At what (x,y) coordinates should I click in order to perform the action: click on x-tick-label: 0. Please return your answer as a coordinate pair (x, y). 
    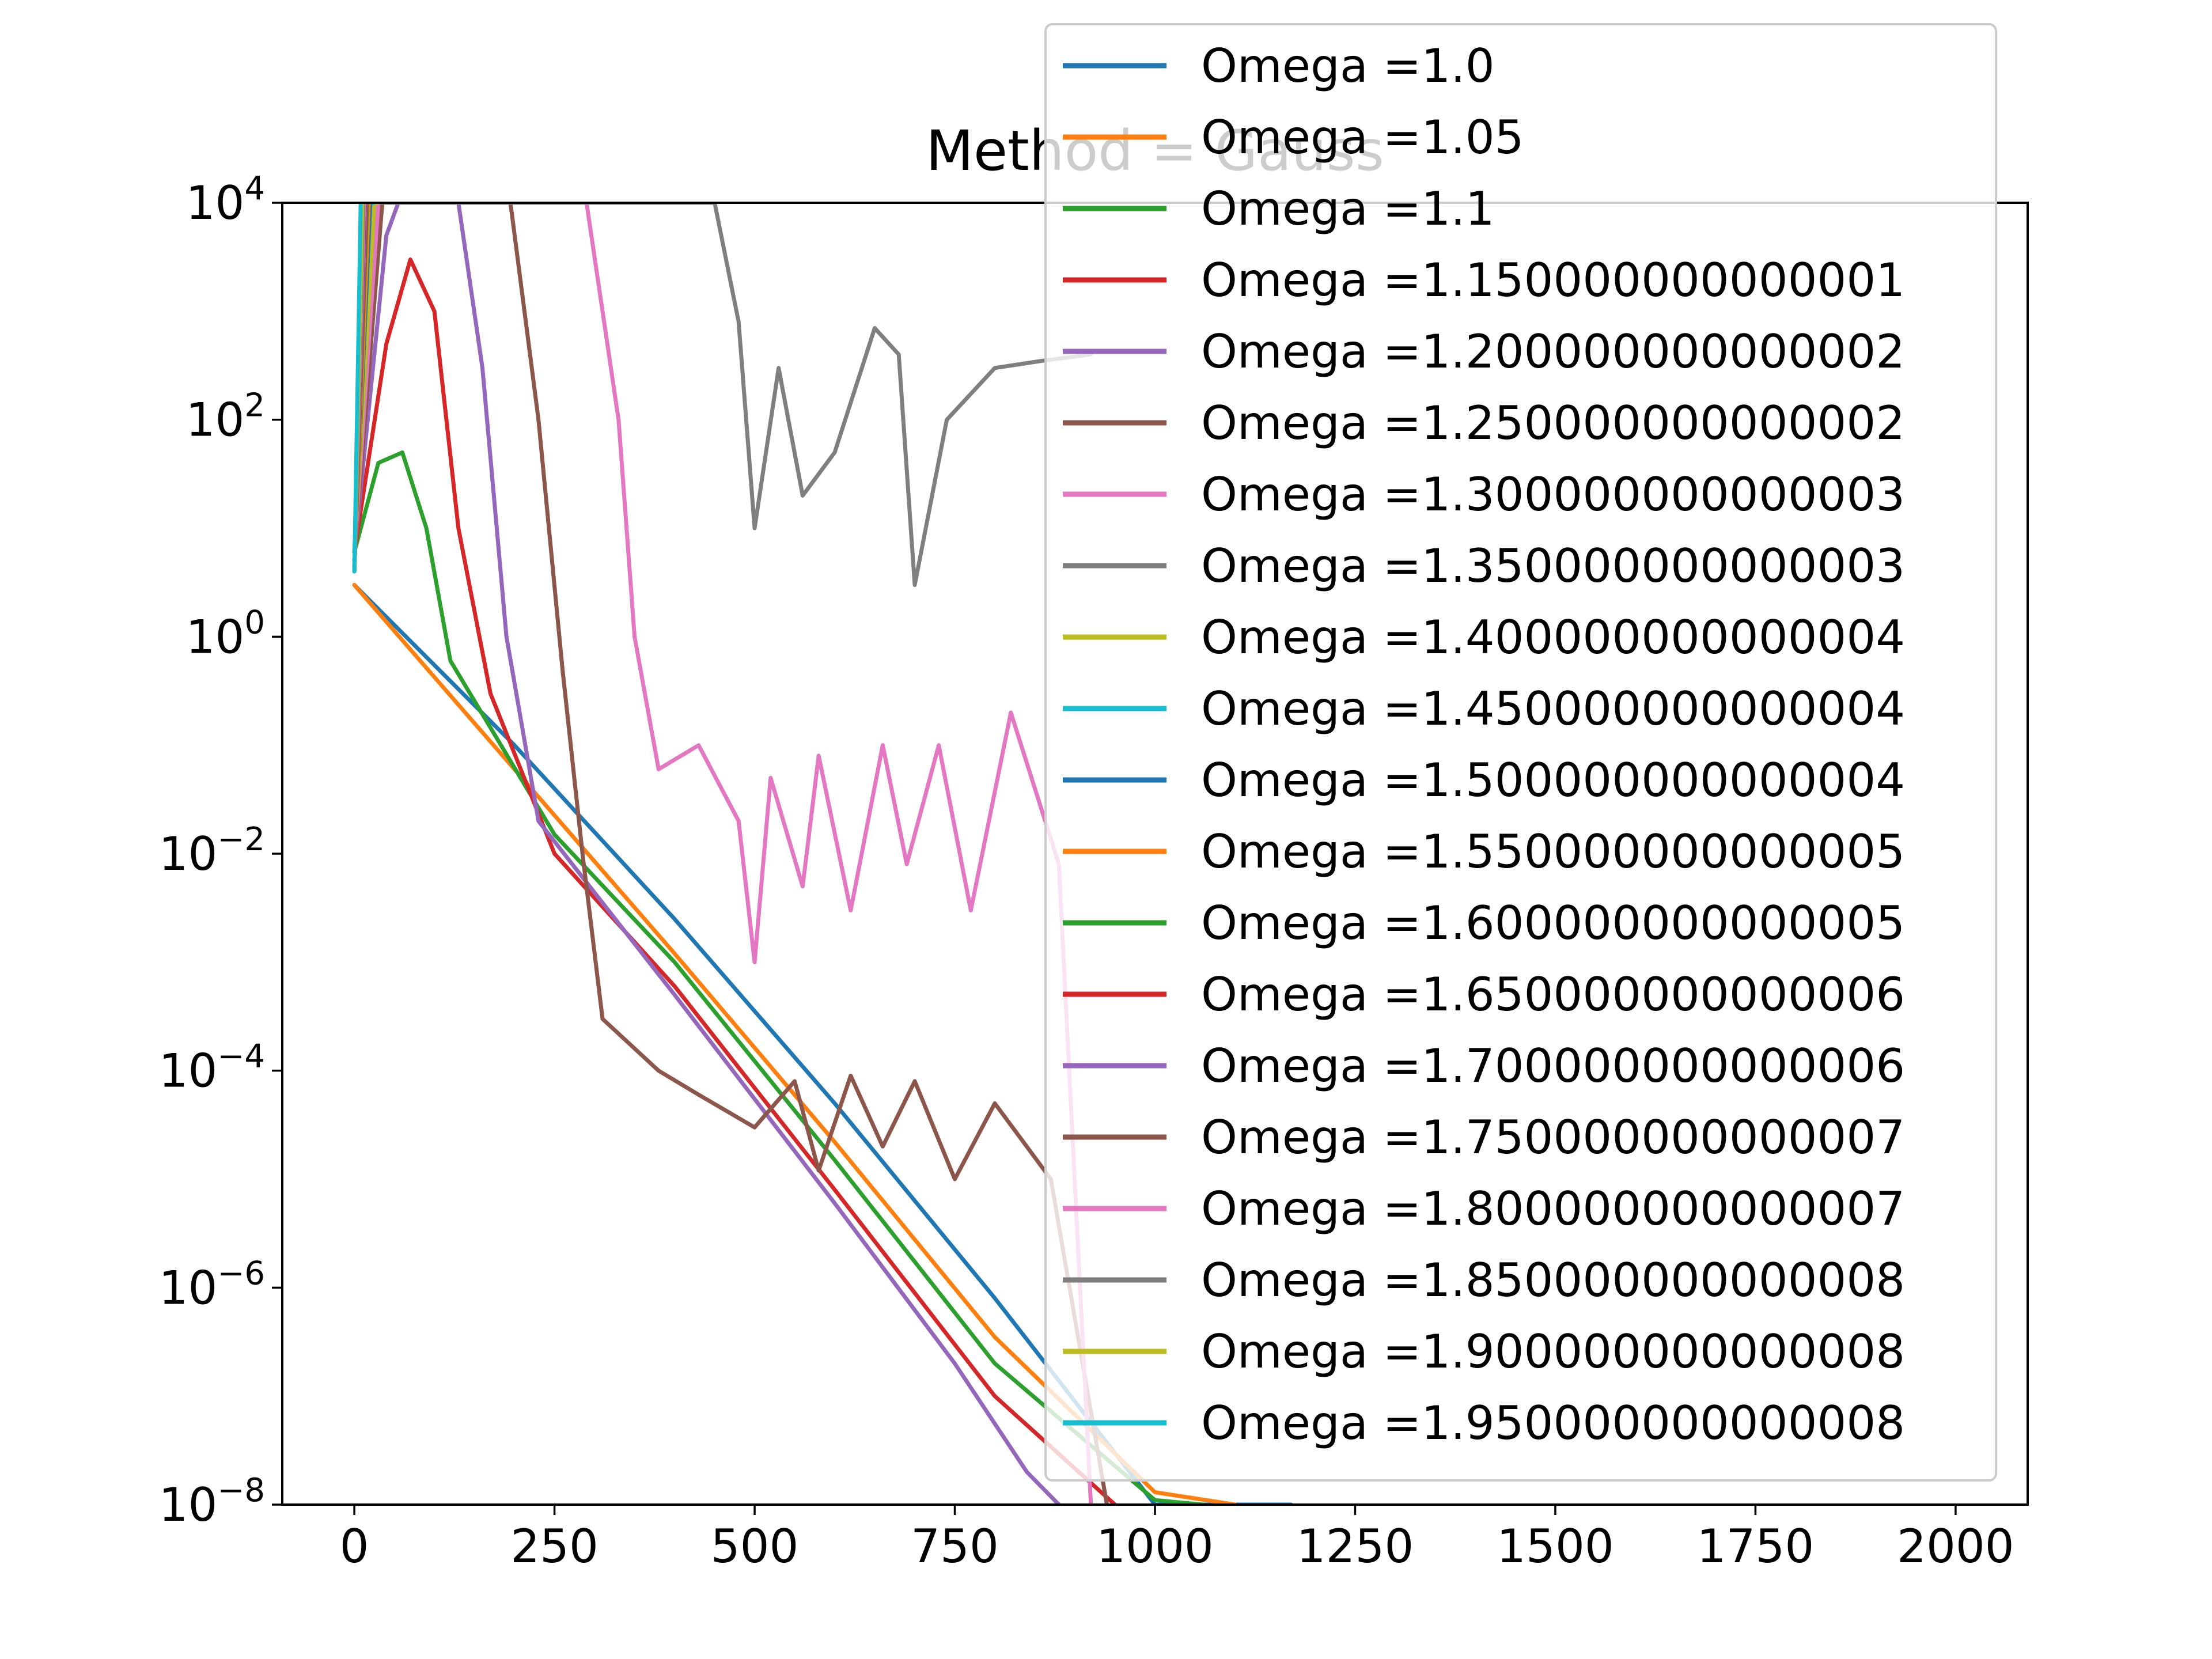
    Looking at the image, I should click on (354, 1546).